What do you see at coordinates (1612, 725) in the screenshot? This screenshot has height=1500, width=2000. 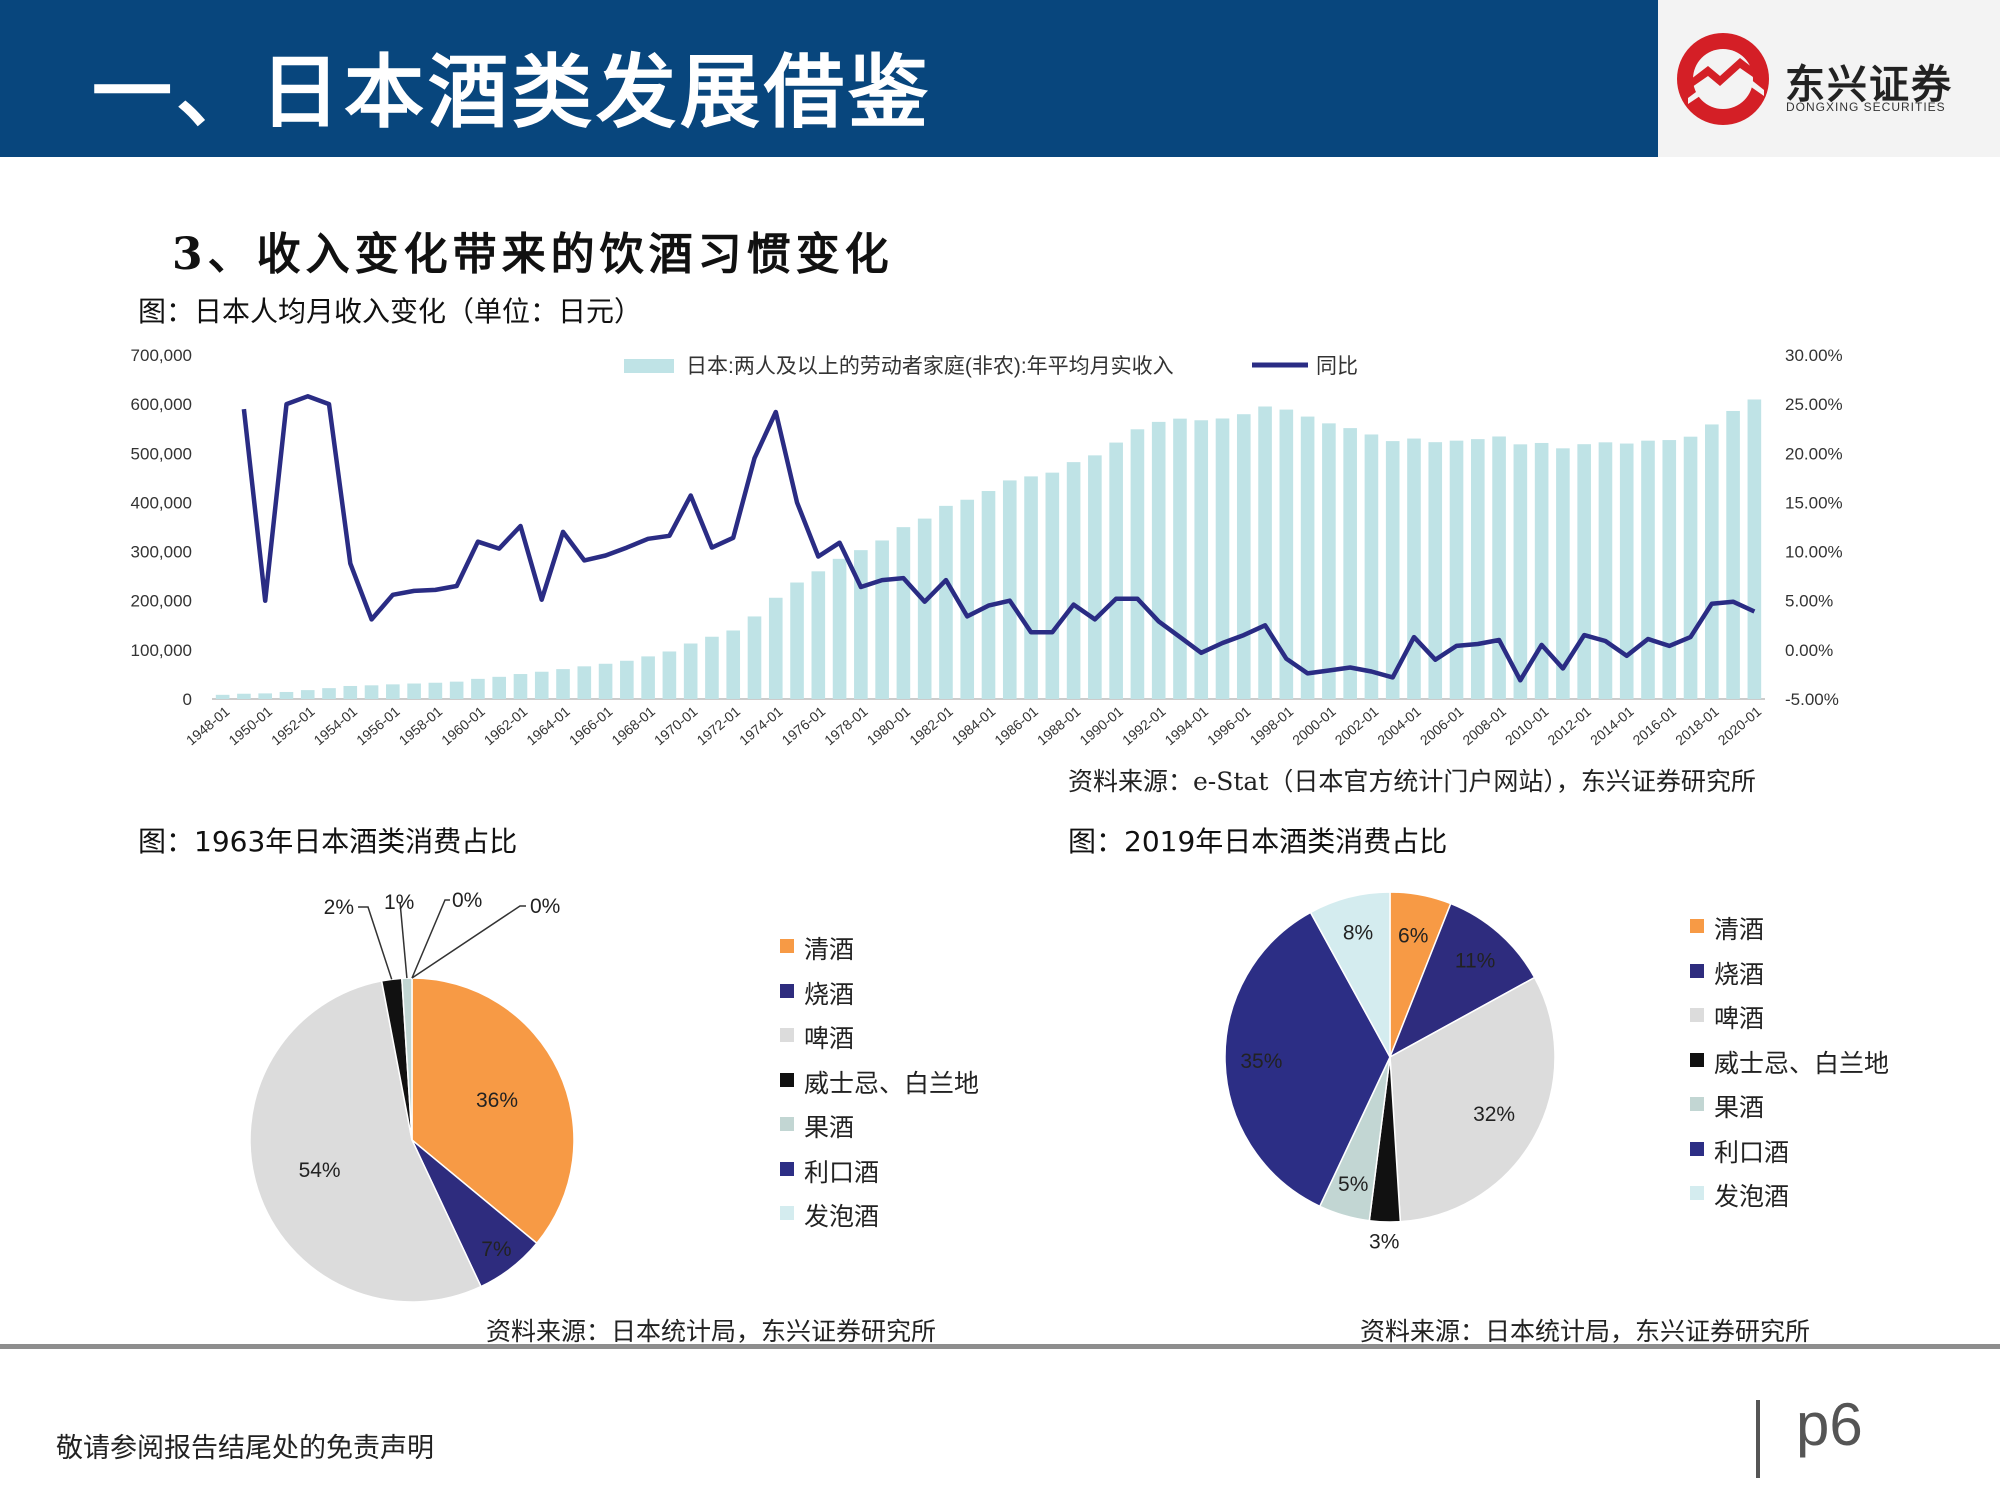 I see `x-tick-label: 2014-01` at bounding box center [1612, 725].